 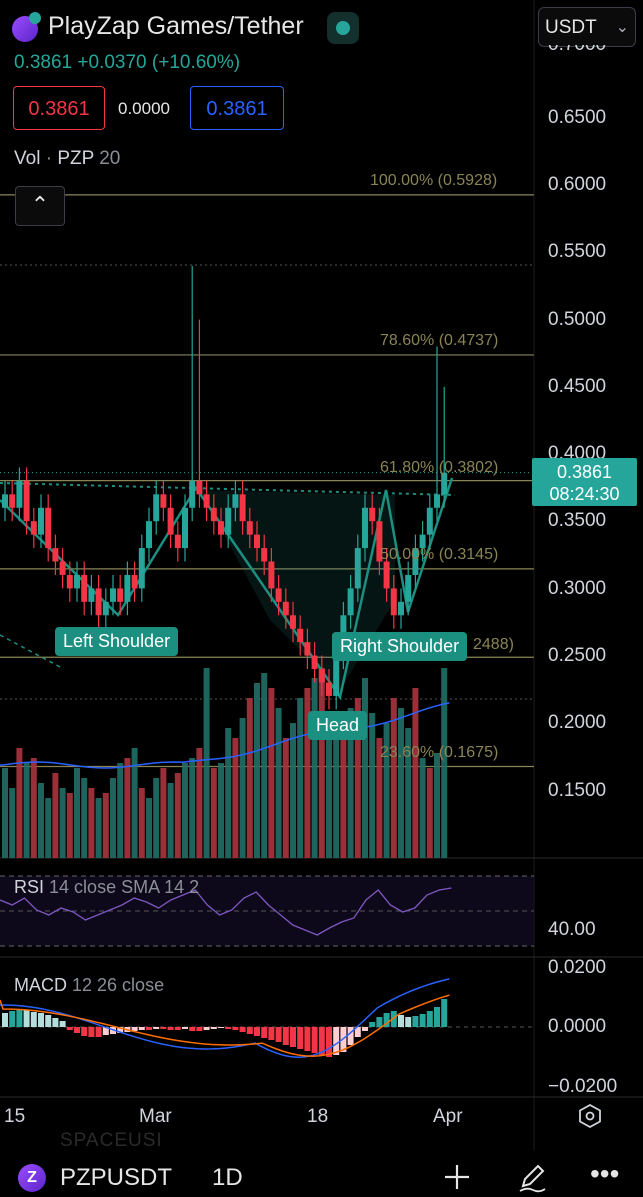 What do you see at coordinates (127, 63) in the screenshot?
I see `price-change-line: 0.3861 +0.0370 (+10.60%)` at bounding box center [127, 63].